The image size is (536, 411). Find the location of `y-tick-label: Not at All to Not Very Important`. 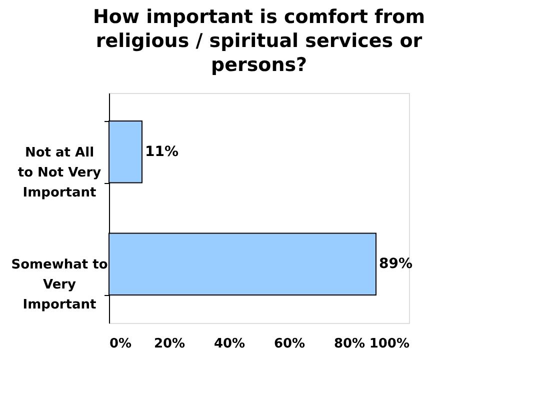

y-tick-label: Not at All to Not Very Important is located at coordinates (60, 172).